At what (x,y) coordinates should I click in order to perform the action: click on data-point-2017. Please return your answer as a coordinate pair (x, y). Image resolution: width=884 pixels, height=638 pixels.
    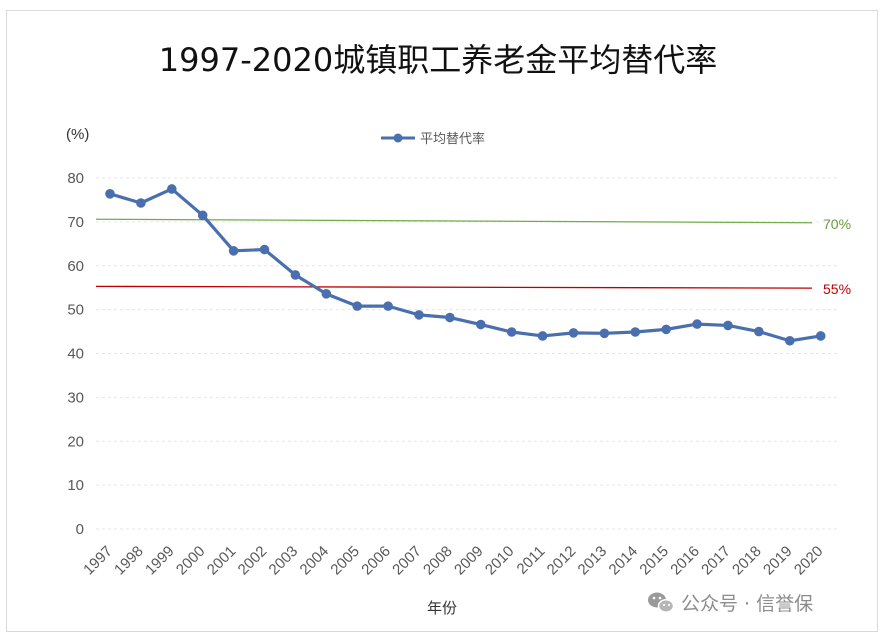
    Looking at the image, I should click on (728, 325).